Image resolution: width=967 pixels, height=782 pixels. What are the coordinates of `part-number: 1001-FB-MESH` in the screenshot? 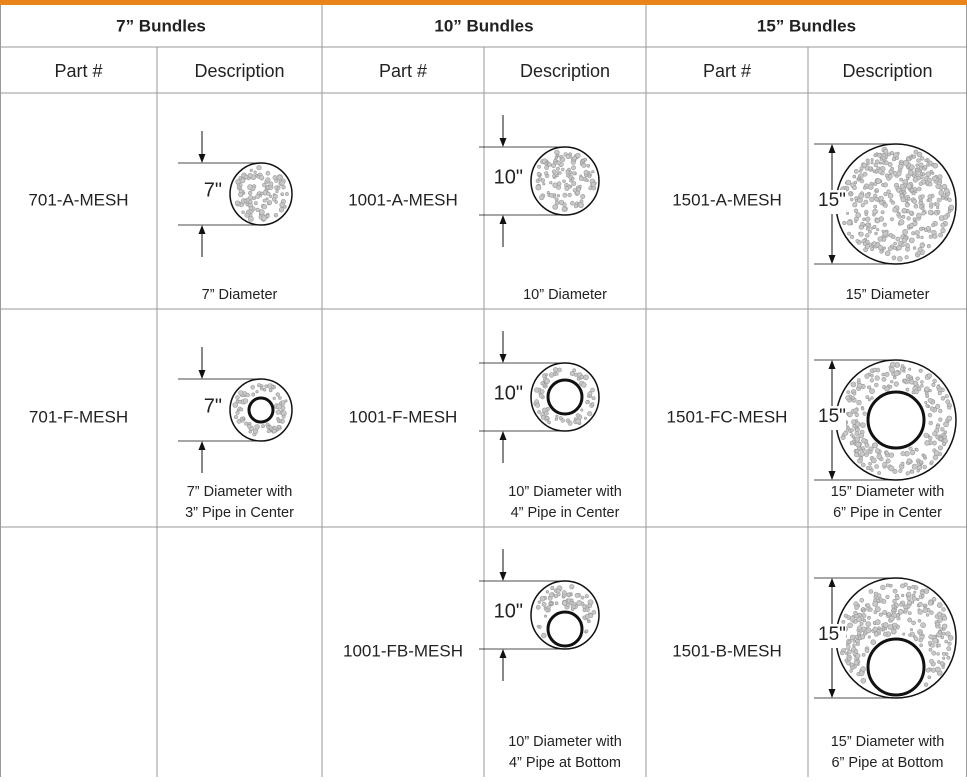 It's located at (403, 650).